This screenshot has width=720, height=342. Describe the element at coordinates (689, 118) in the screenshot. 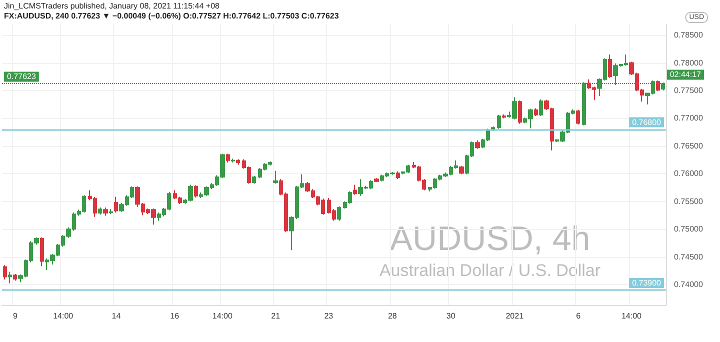

I see `y-tick-label: 0.77000` at that location.